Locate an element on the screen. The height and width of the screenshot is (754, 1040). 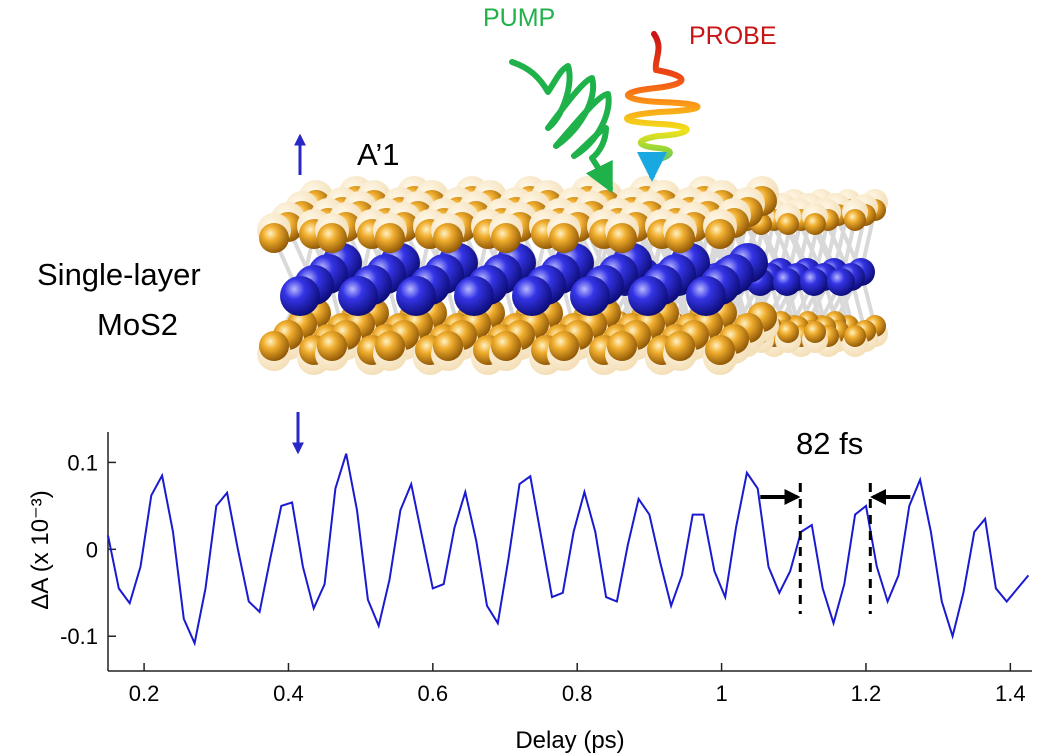
pump-pulse-icon is located at coordinates (561, 126).